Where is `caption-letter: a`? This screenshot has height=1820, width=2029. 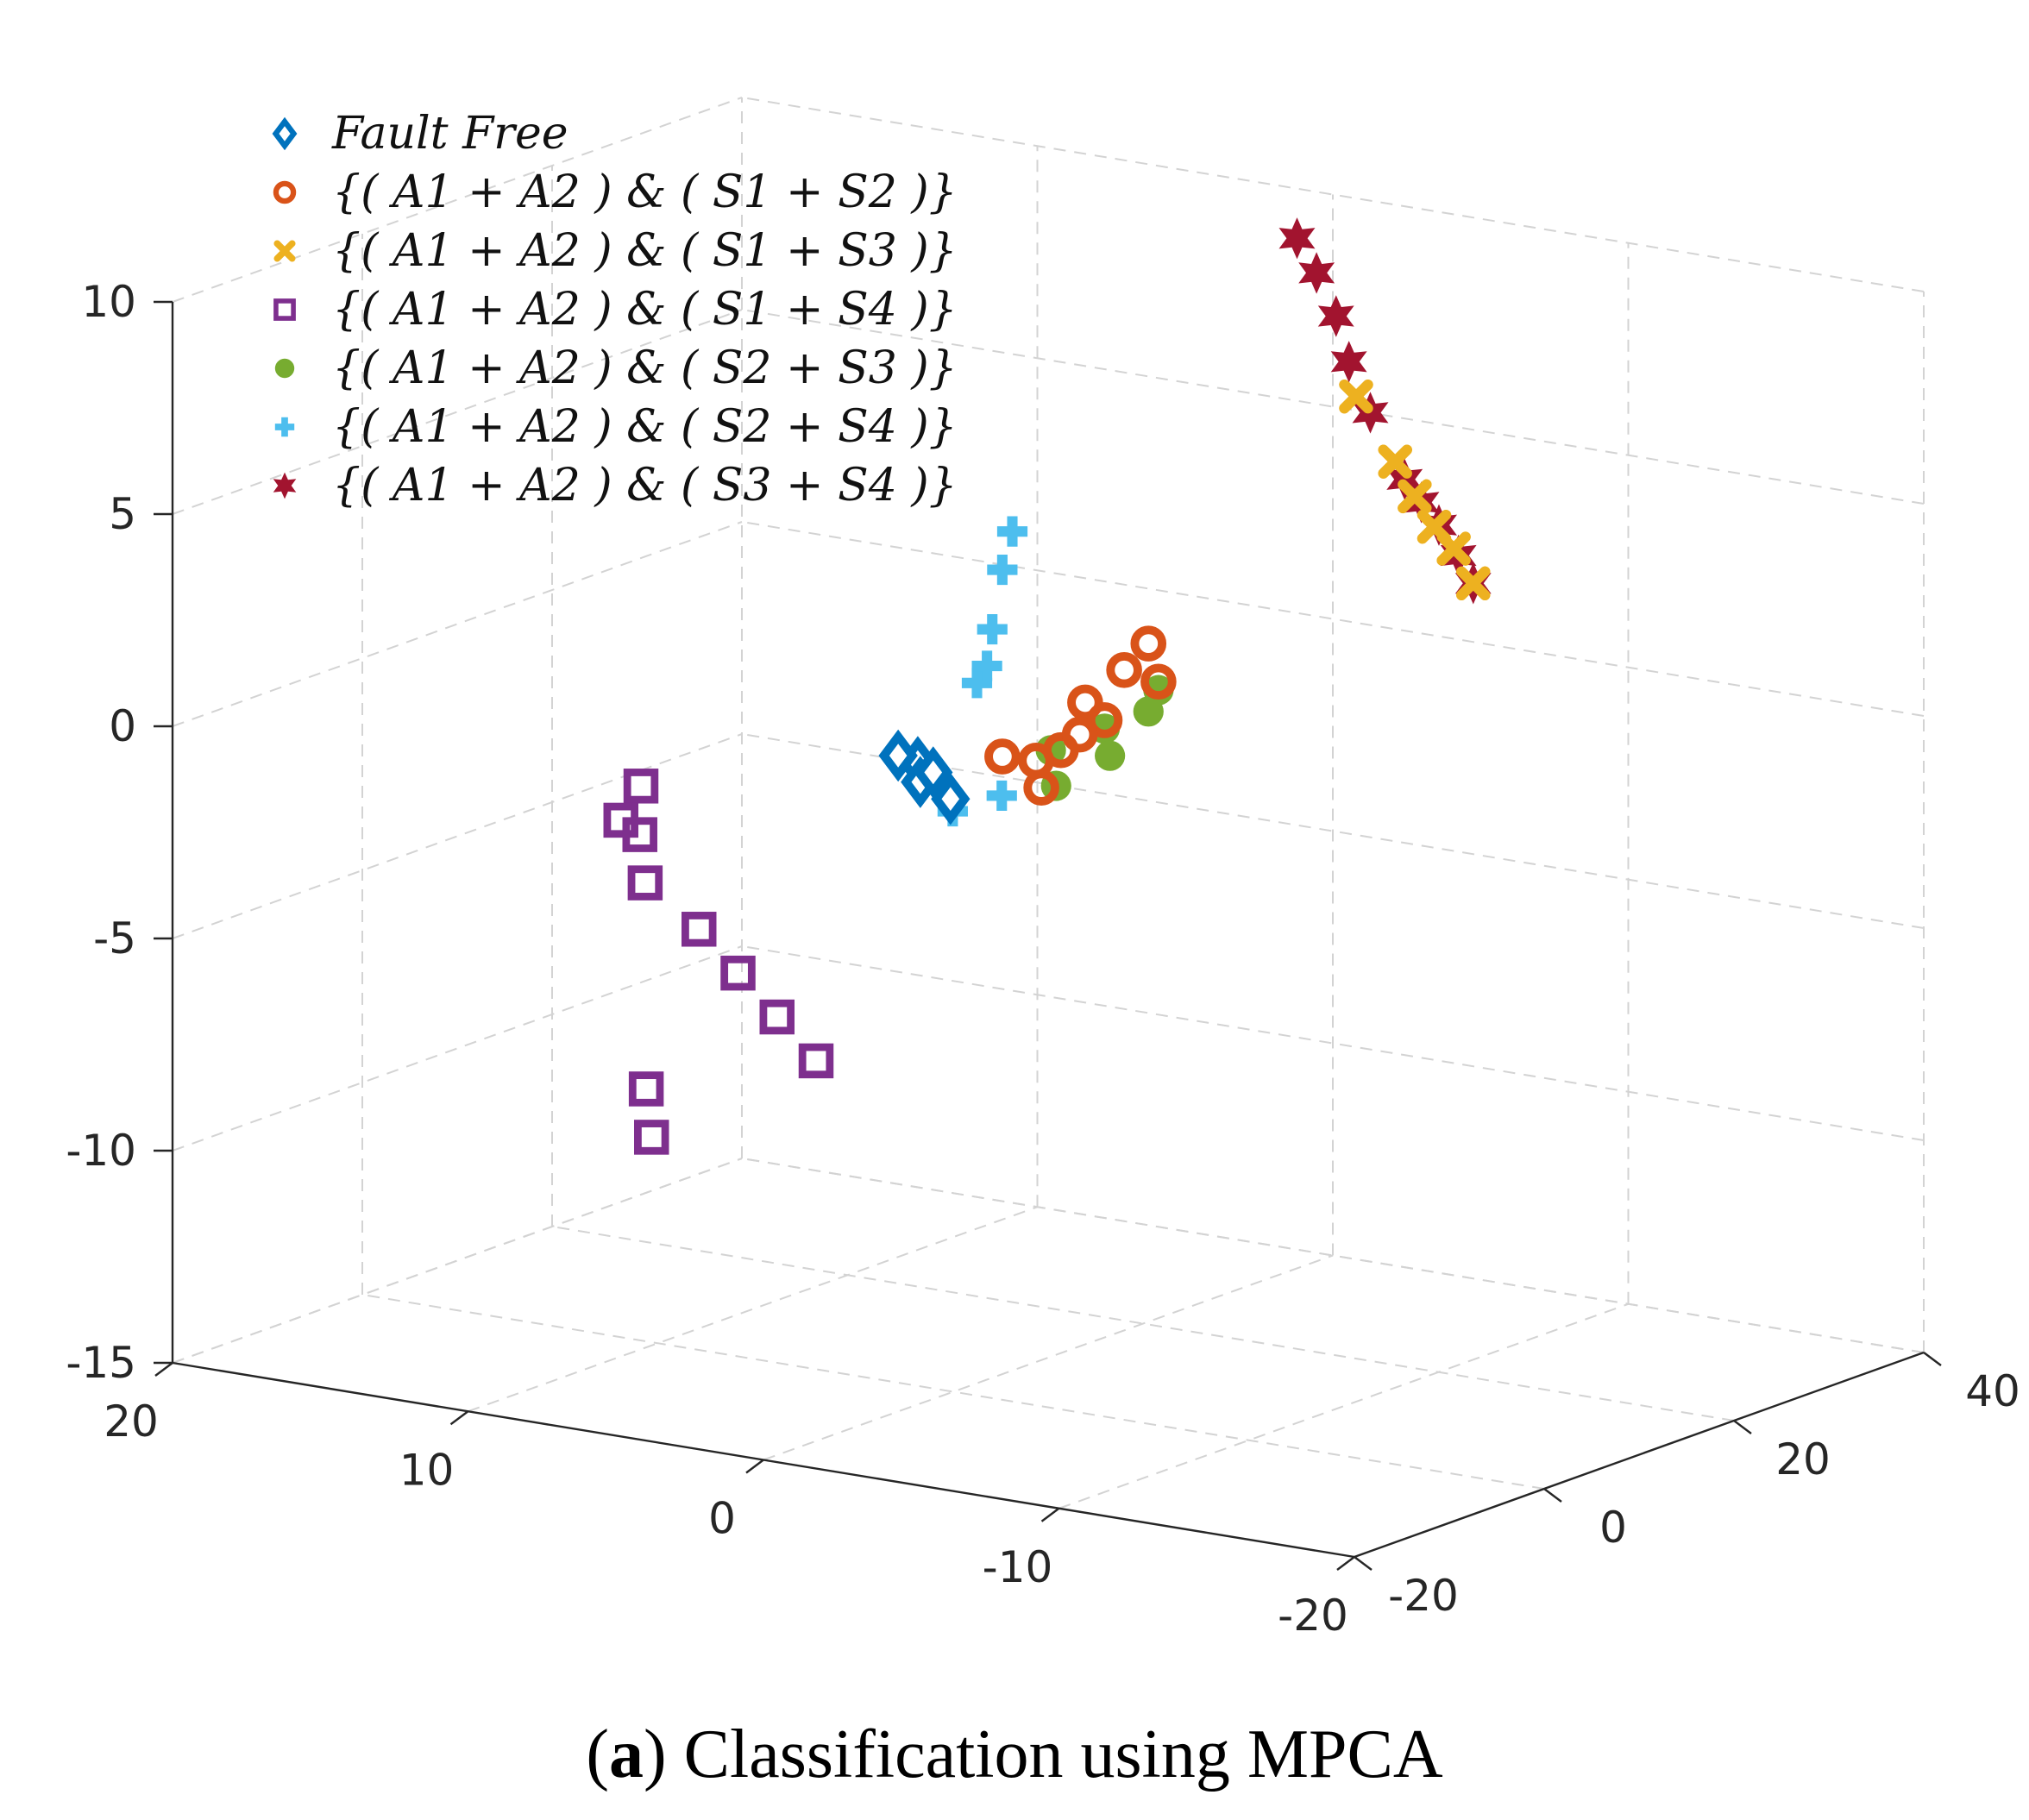 caption-letter: a is located at coordinates (626, 1754).